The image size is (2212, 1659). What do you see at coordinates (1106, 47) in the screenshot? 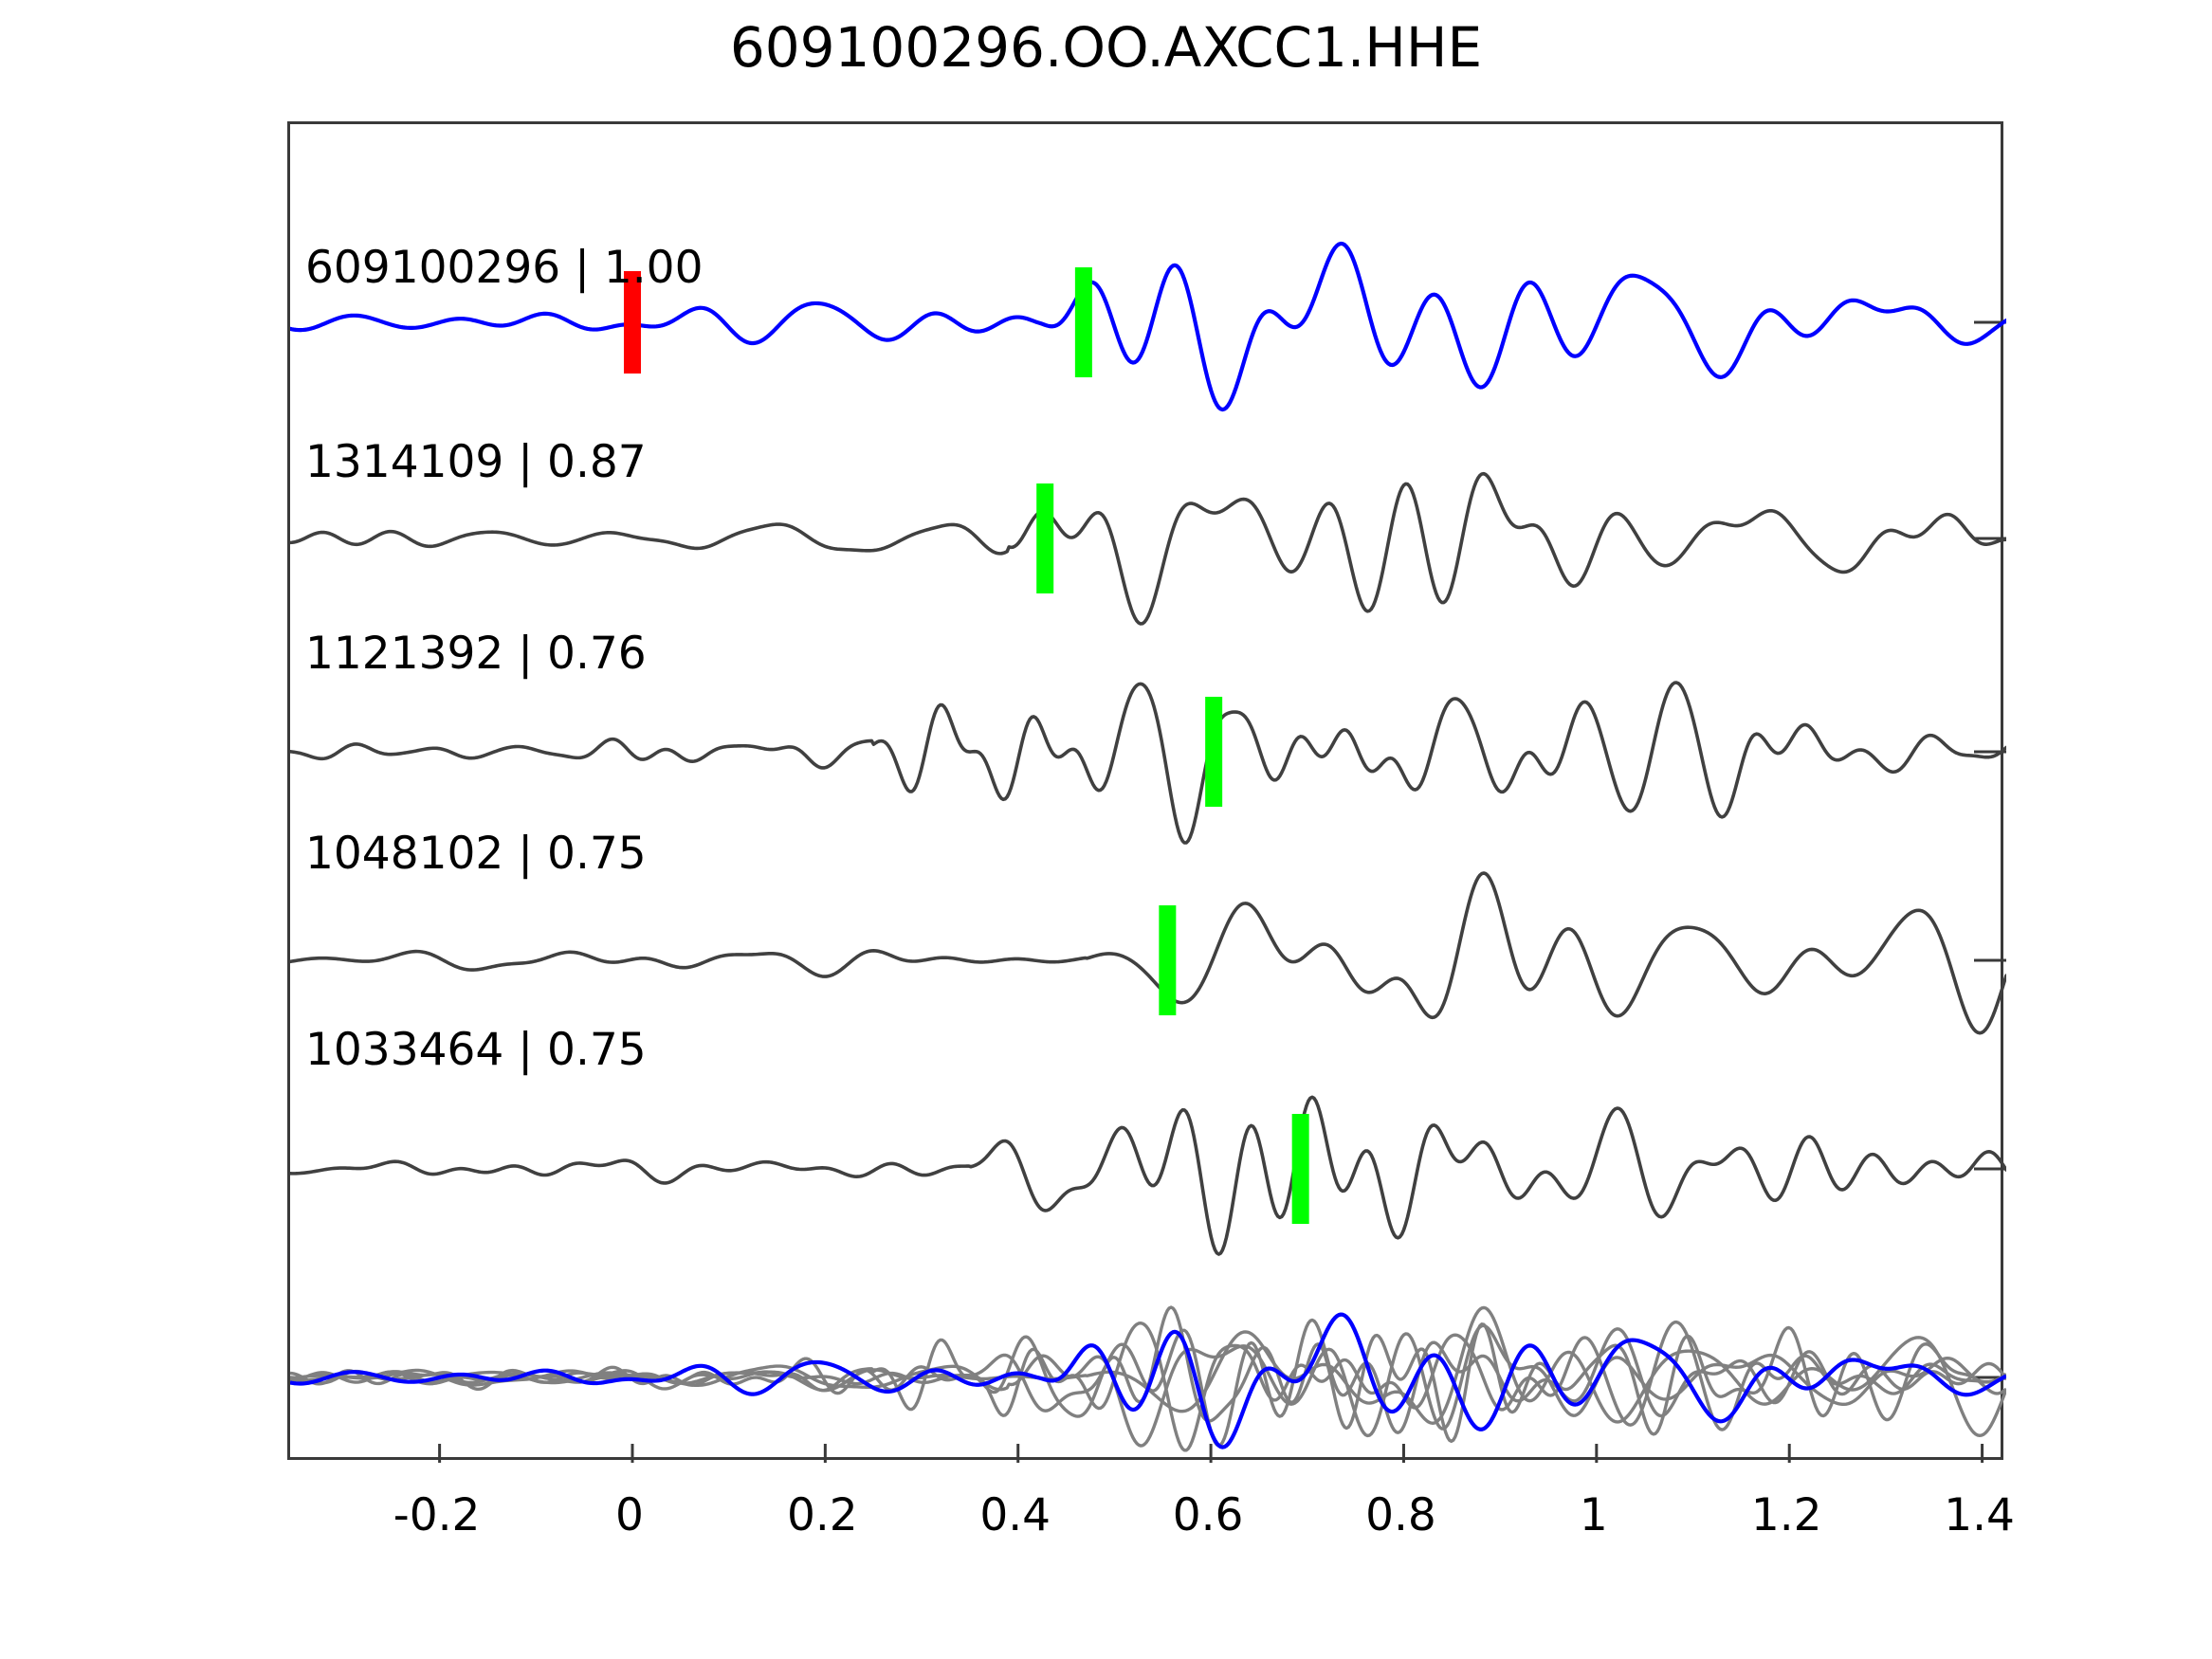
I see `page-title: 609100296.OO.AXCC1.HHE` at bounding box center [1106, 47].